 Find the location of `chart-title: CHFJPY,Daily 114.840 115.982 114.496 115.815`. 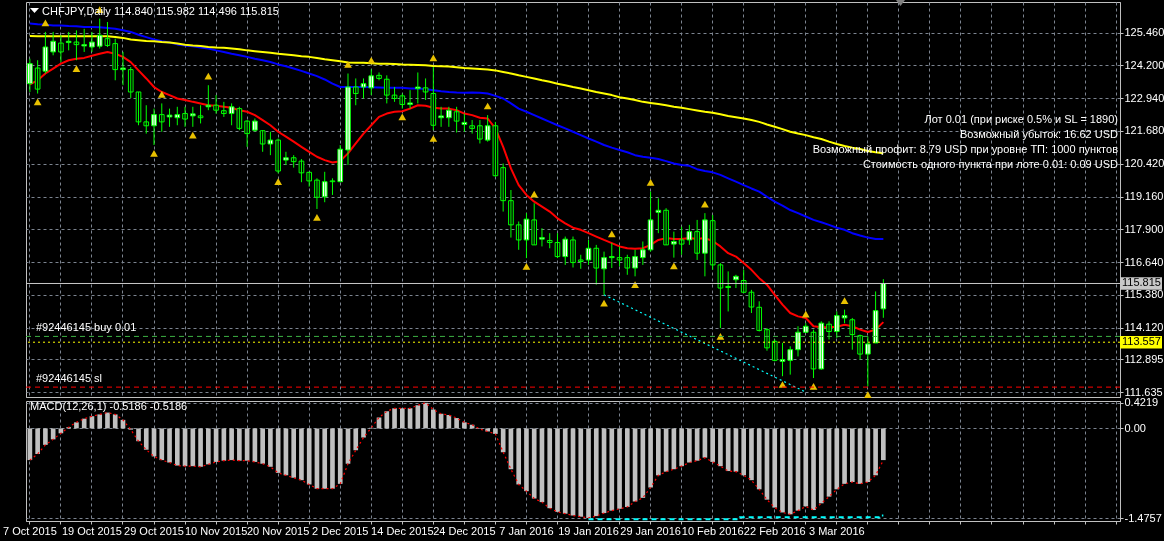

chart-title: CHFJPY,Daily 114.840 115.982 114.496 115.815 is located at coordinates (160, 11).